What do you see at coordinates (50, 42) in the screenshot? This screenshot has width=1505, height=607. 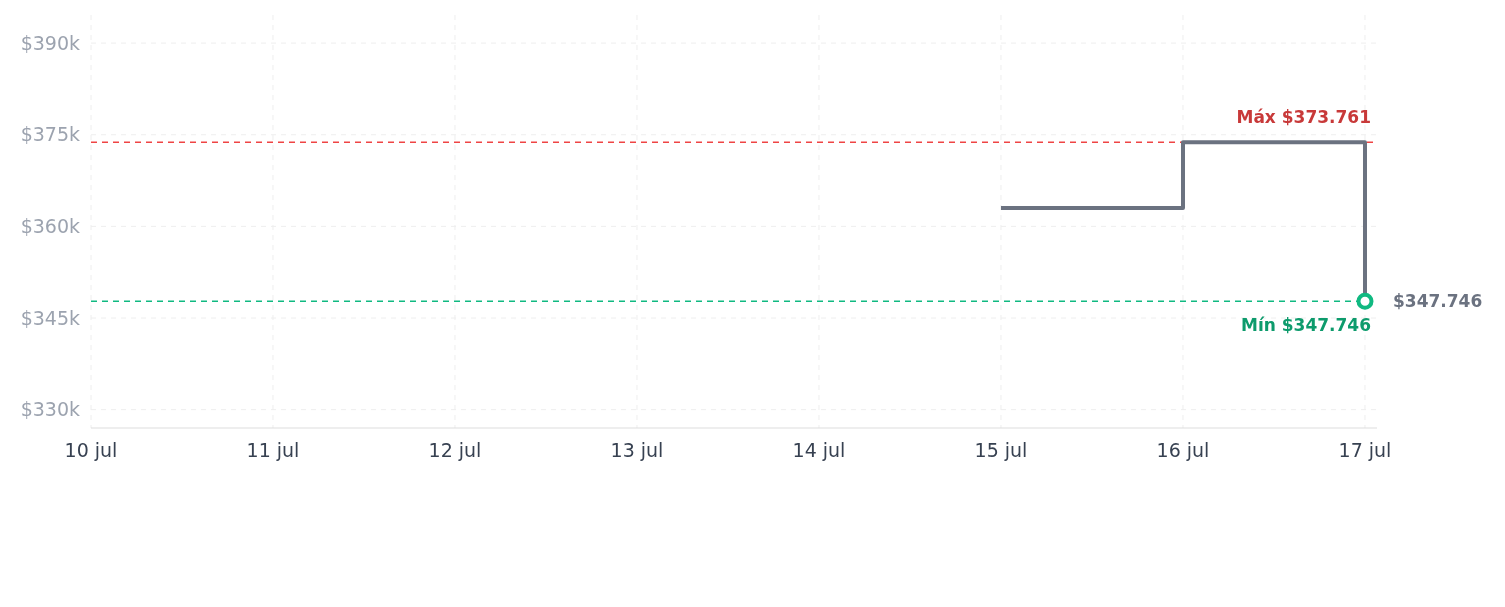 I see `y-tick-label: $390k` at bounding box center [50, 42].